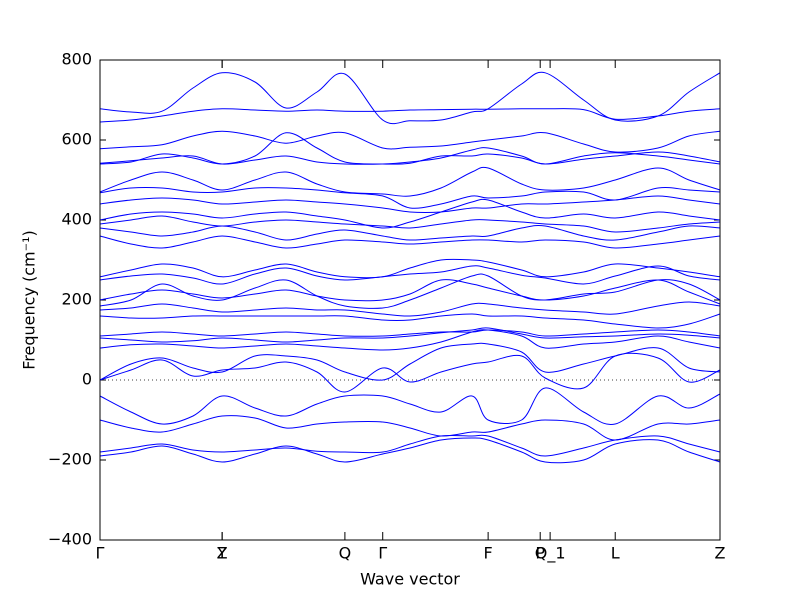  I want to click on y-tick-label: 400, so click(76, 219).